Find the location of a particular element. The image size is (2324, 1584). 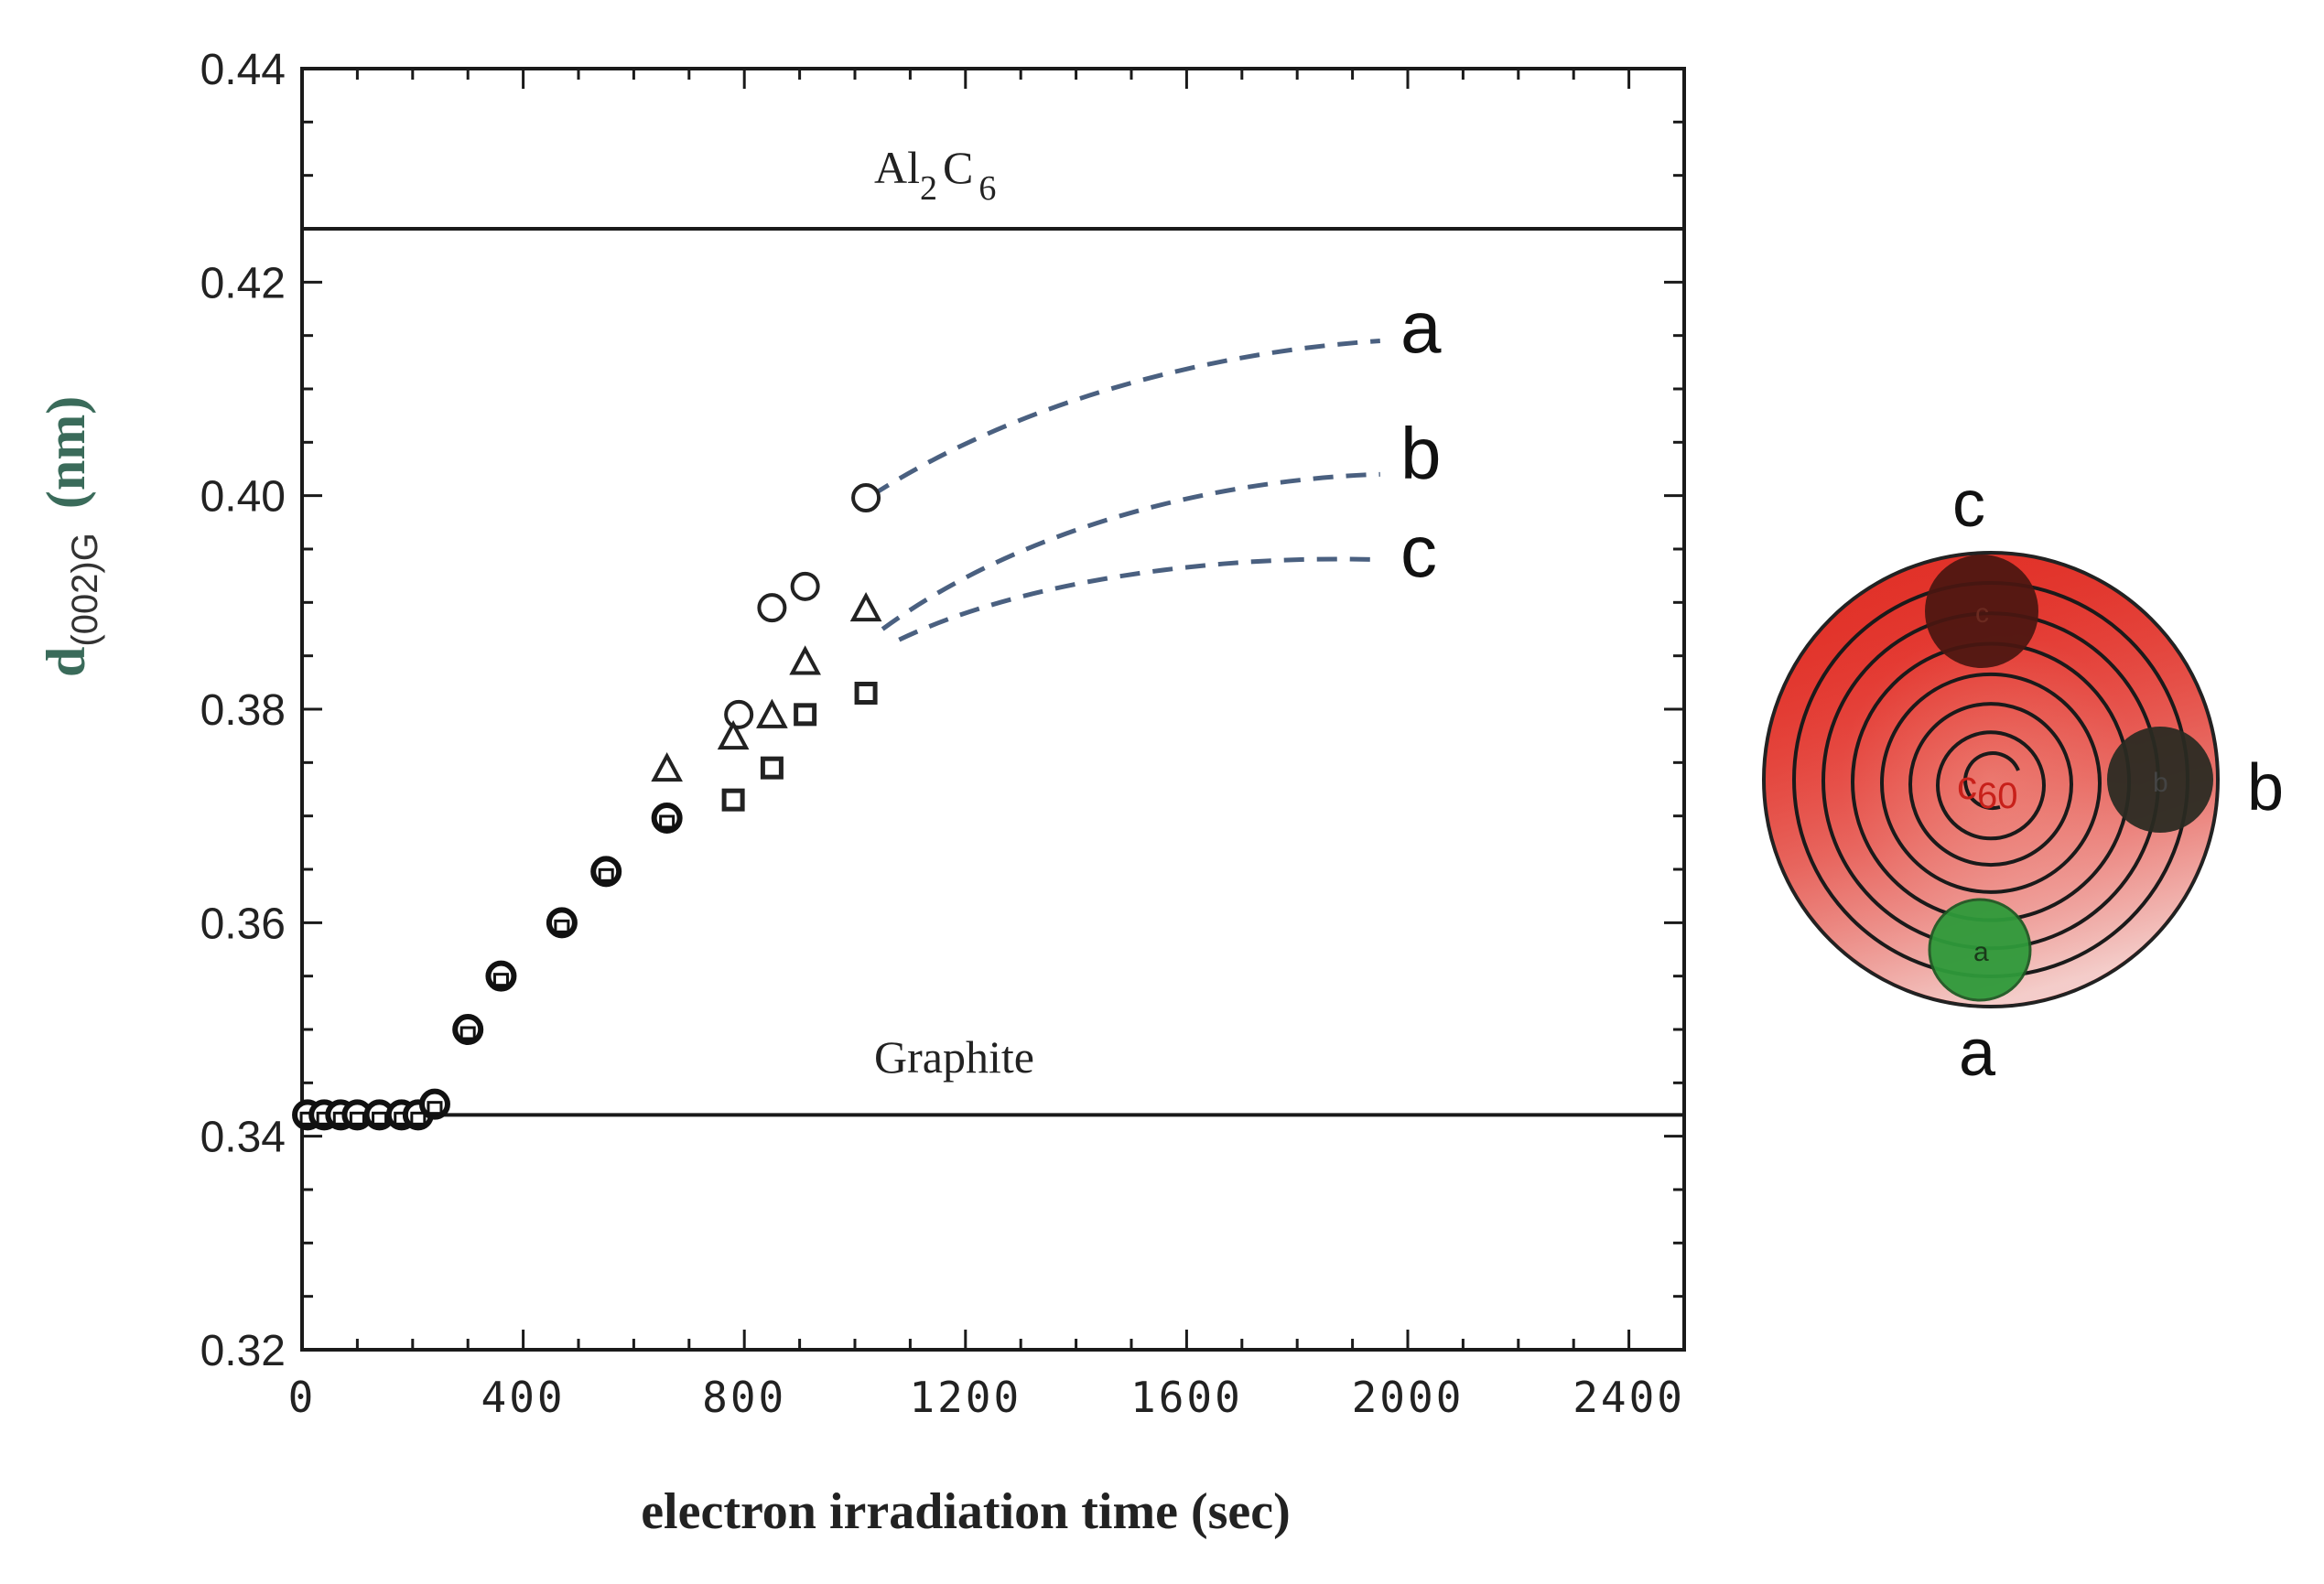

graphite-label: Graphite is located at coordinates (954, 1057).